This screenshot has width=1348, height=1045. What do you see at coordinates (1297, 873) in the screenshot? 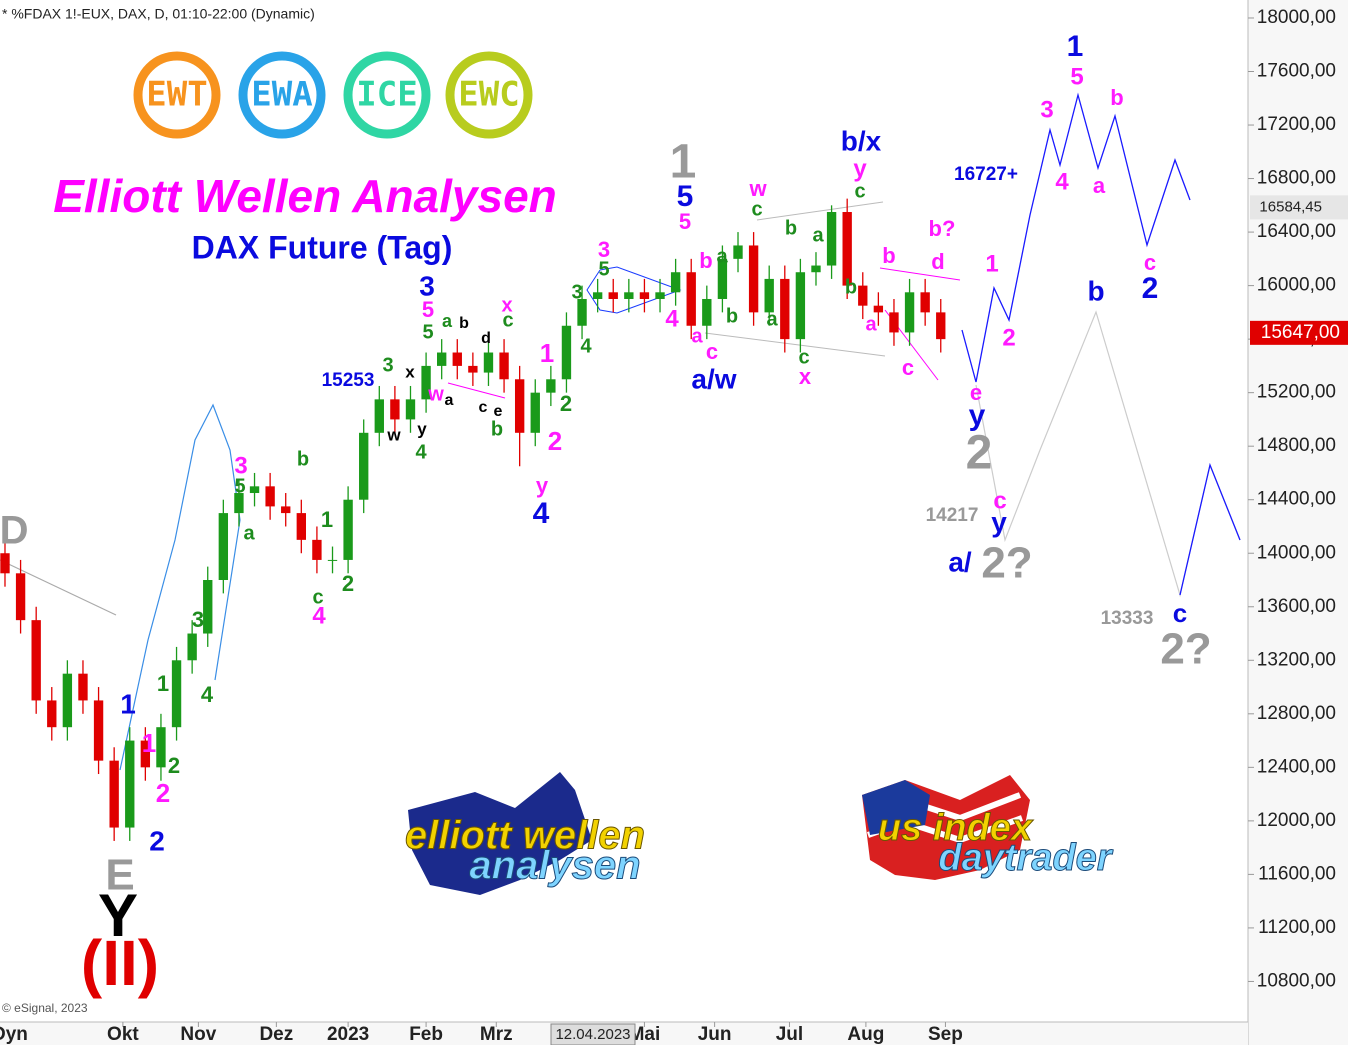
I see `y-tick-label: 11600,00` at bounding box center [1297, 873].